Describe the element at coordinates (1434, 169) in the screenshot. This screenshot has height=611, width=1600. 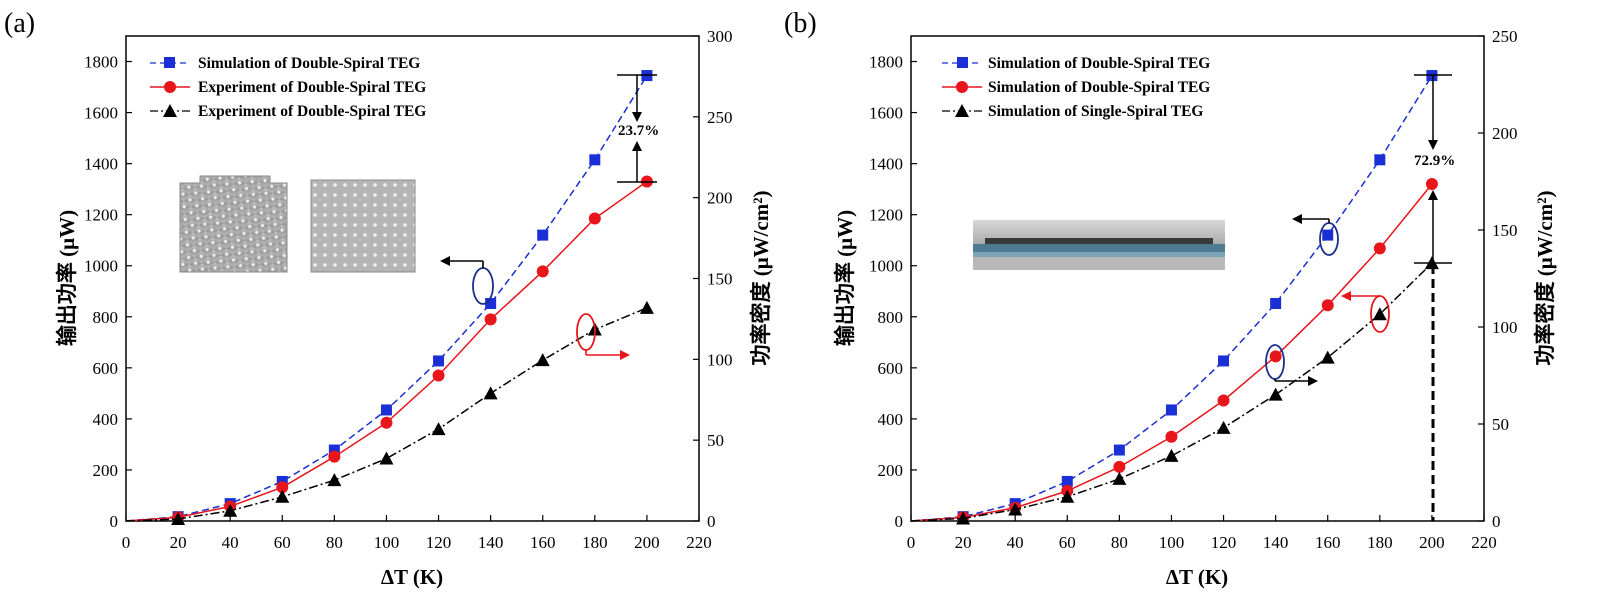
I see `gap-annotation-b: 72.9%` at that location.